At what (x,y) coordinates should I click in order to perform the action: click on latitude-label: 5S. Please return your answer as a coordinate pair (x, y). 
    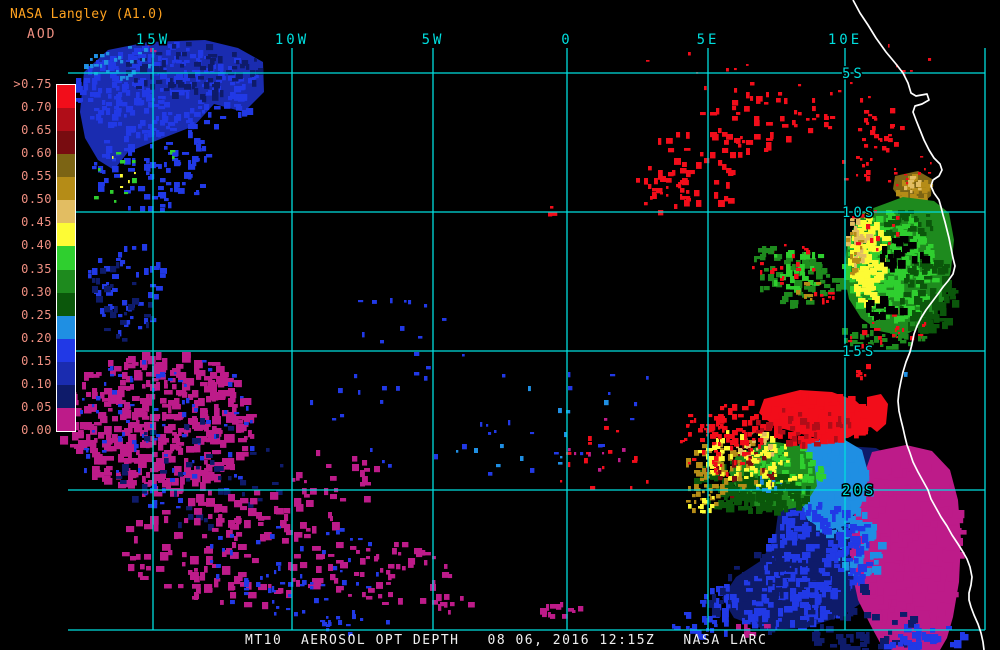
    Looking at the image, I should click on (853, 74).